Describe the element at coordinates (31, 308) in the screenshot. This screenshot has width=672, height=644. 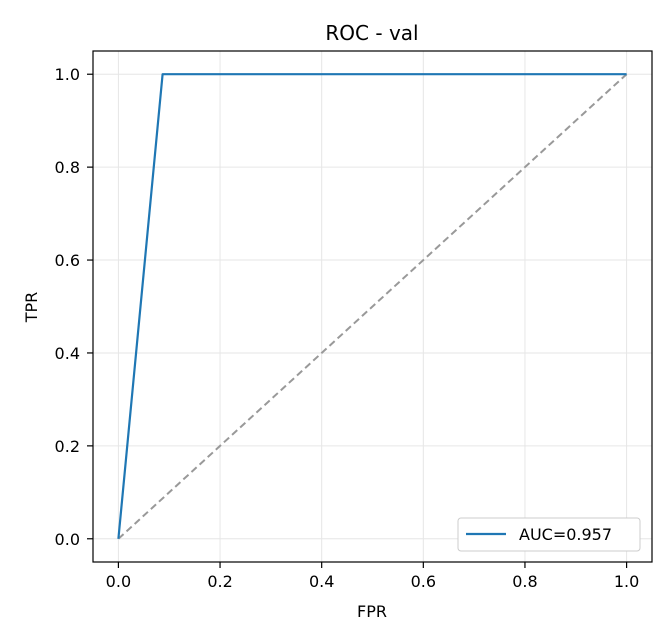
I see `y-axis-label: TPR` at that location.